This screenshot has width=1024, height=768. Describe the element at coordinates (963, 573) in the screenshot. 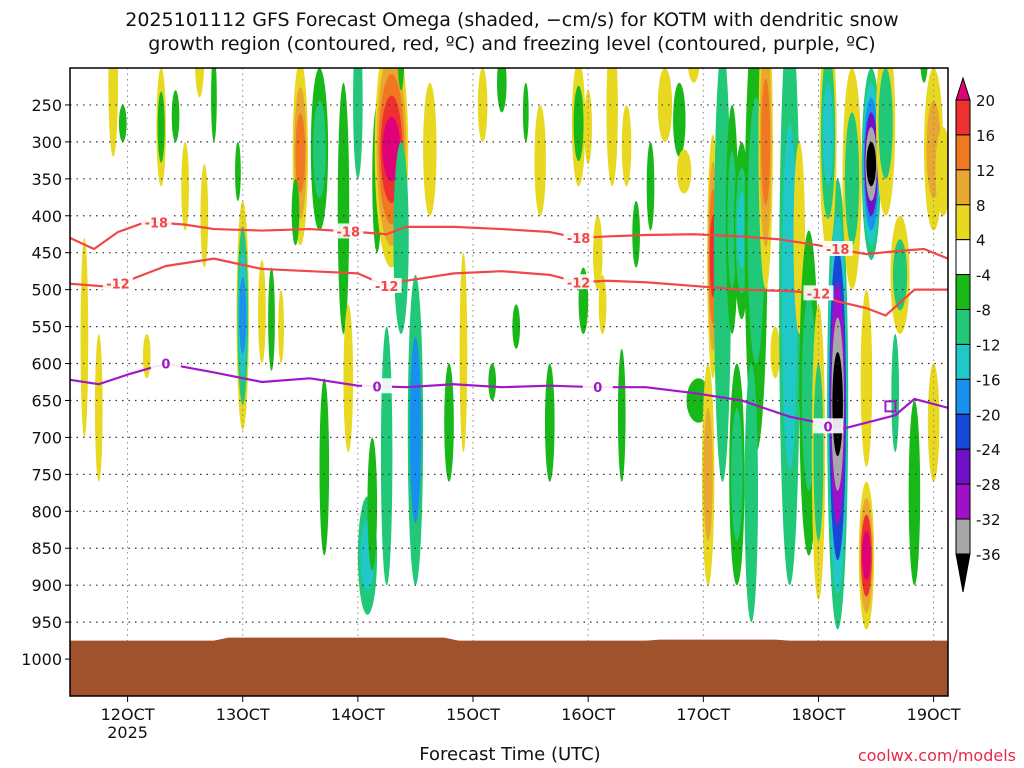

I see `colorbar-bottom-arrow` at that location.